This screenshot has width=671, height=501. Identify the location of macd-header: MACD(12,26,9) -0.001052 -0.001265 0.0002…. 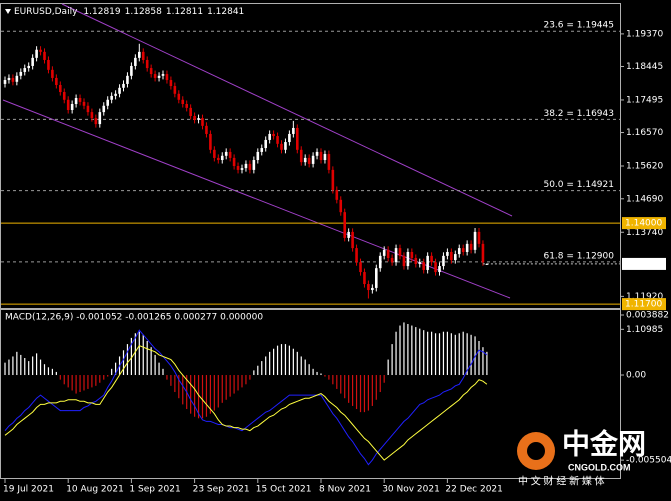
(134, 318).